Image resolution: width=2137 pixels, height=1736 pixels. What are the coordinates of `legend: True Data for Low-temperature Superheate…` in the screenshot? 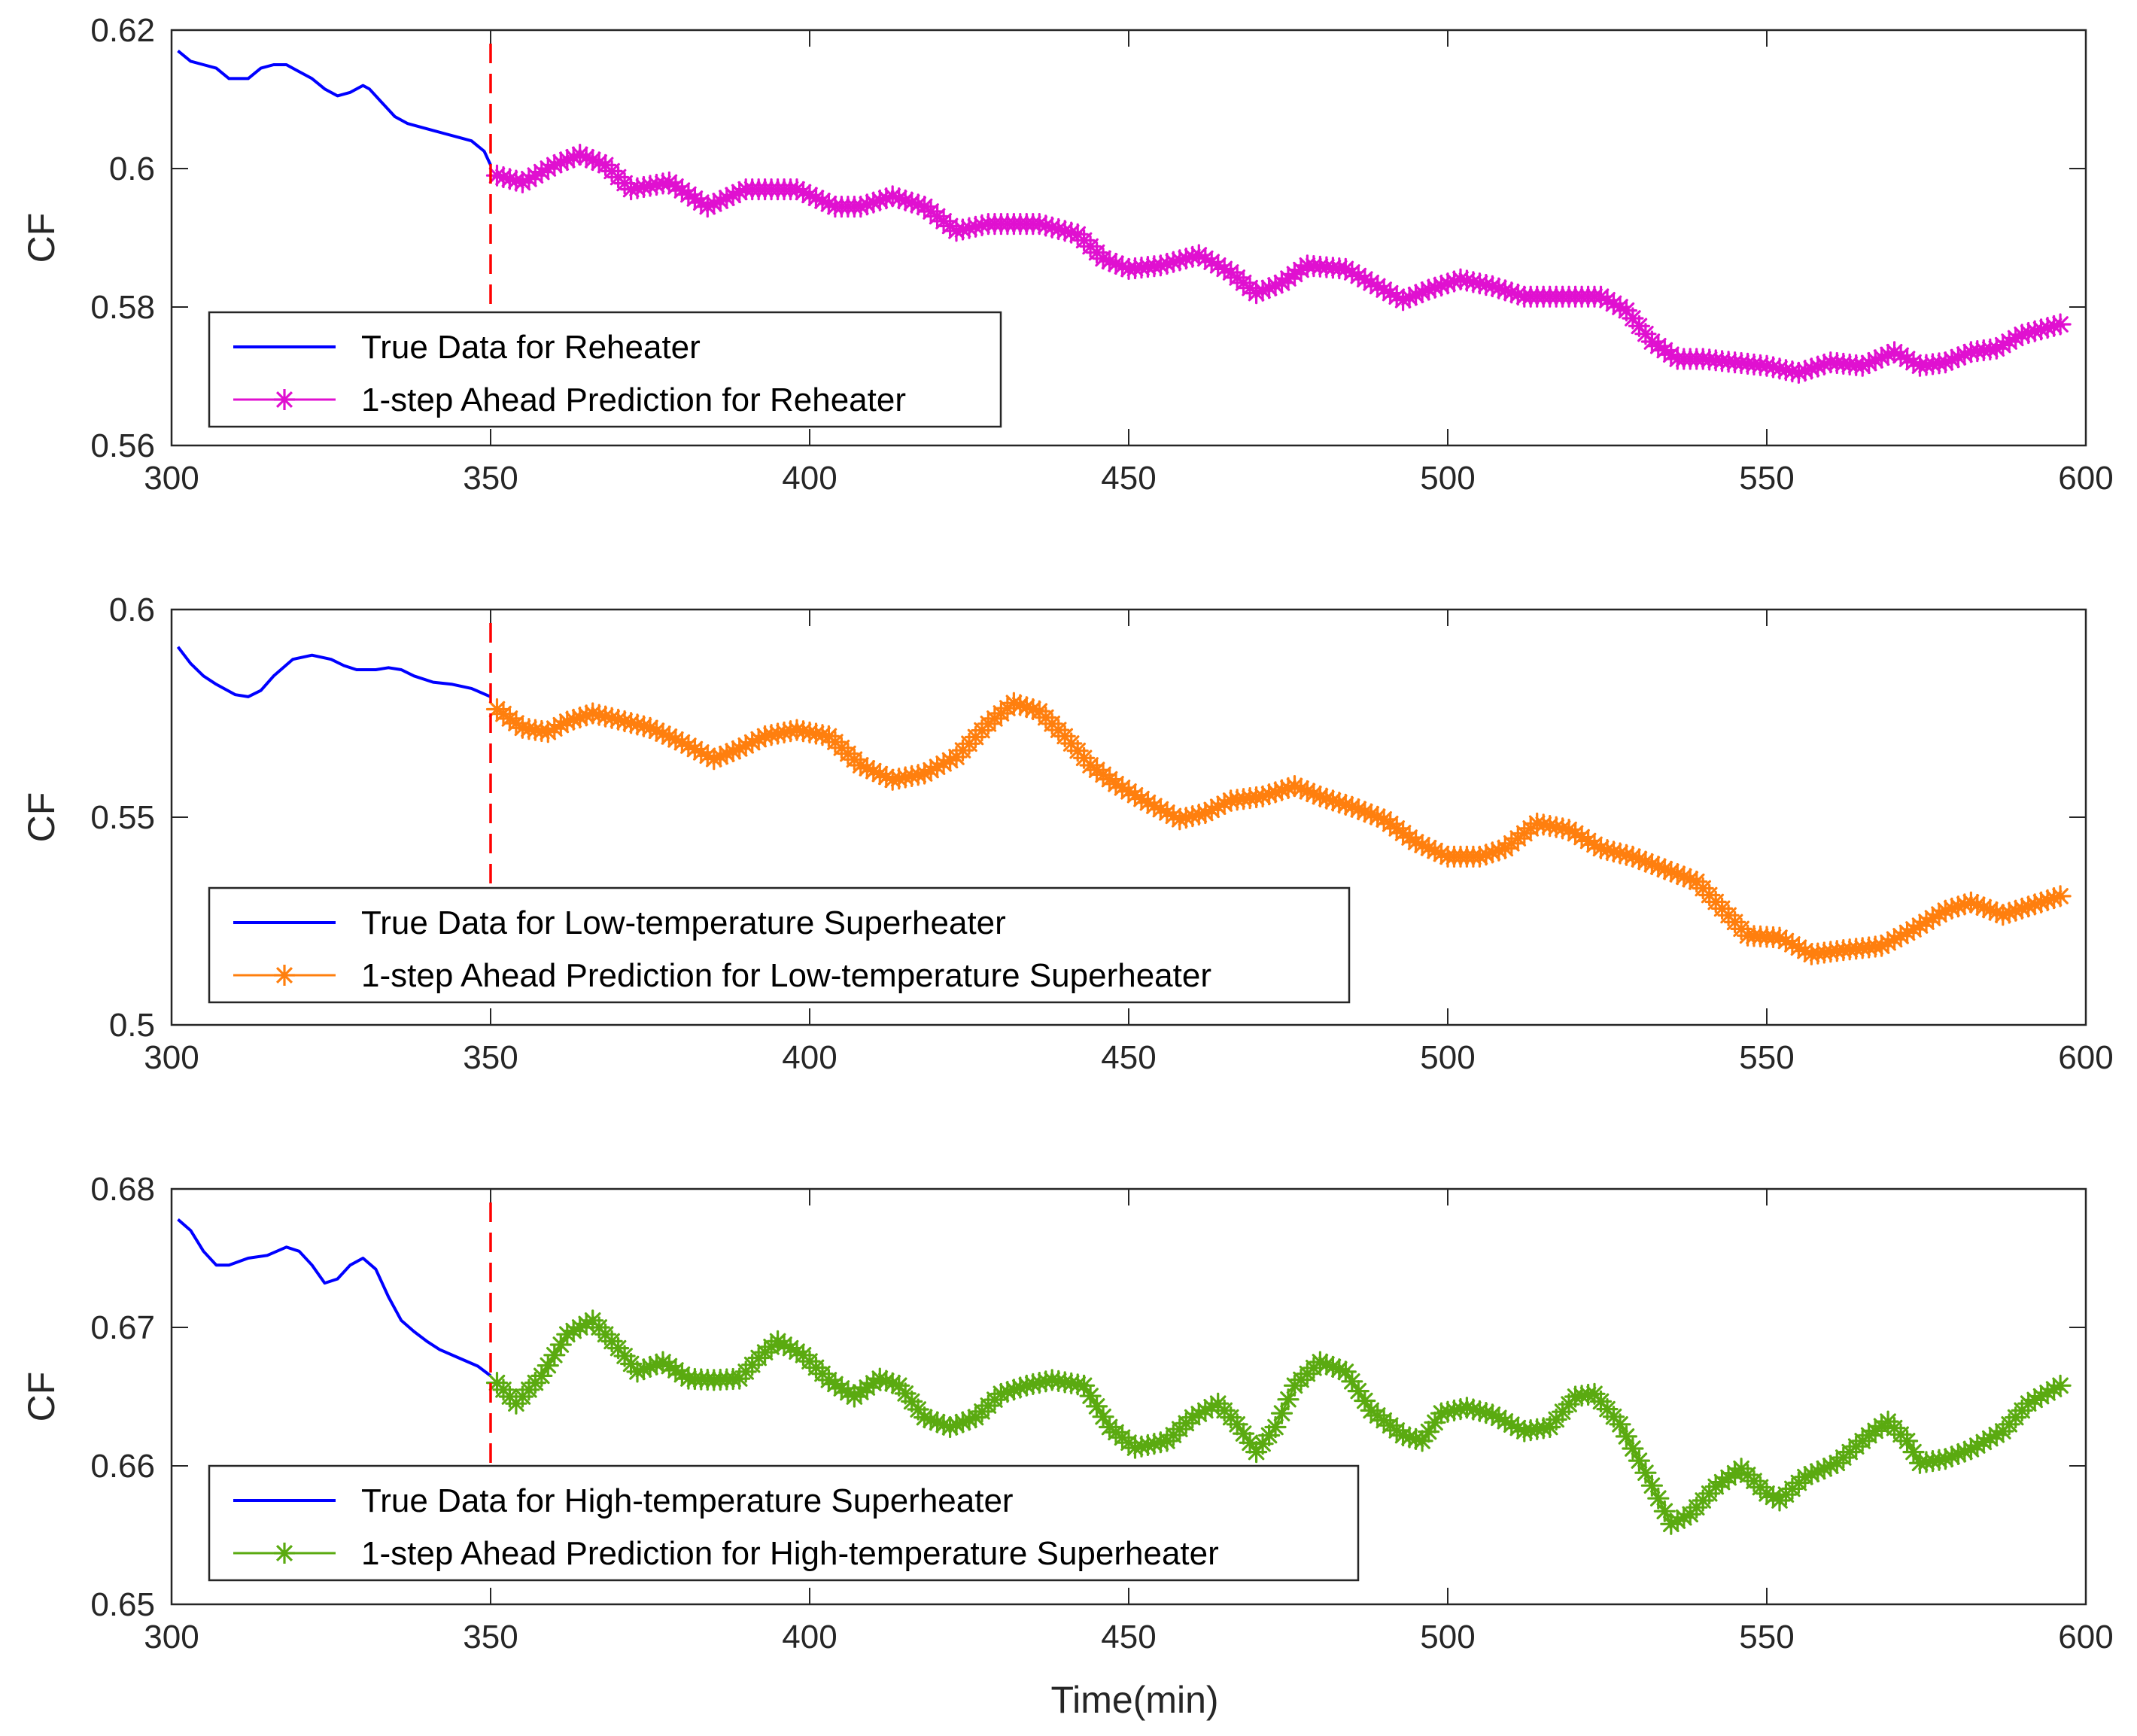 It's located at (779, 945).